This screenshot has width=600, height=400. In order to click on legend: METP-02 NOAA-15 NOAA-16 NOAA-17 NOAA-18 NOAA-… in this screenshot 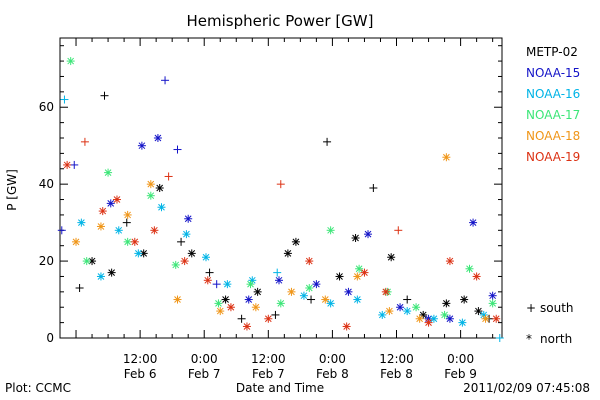, I will do `click(553, 104)`.